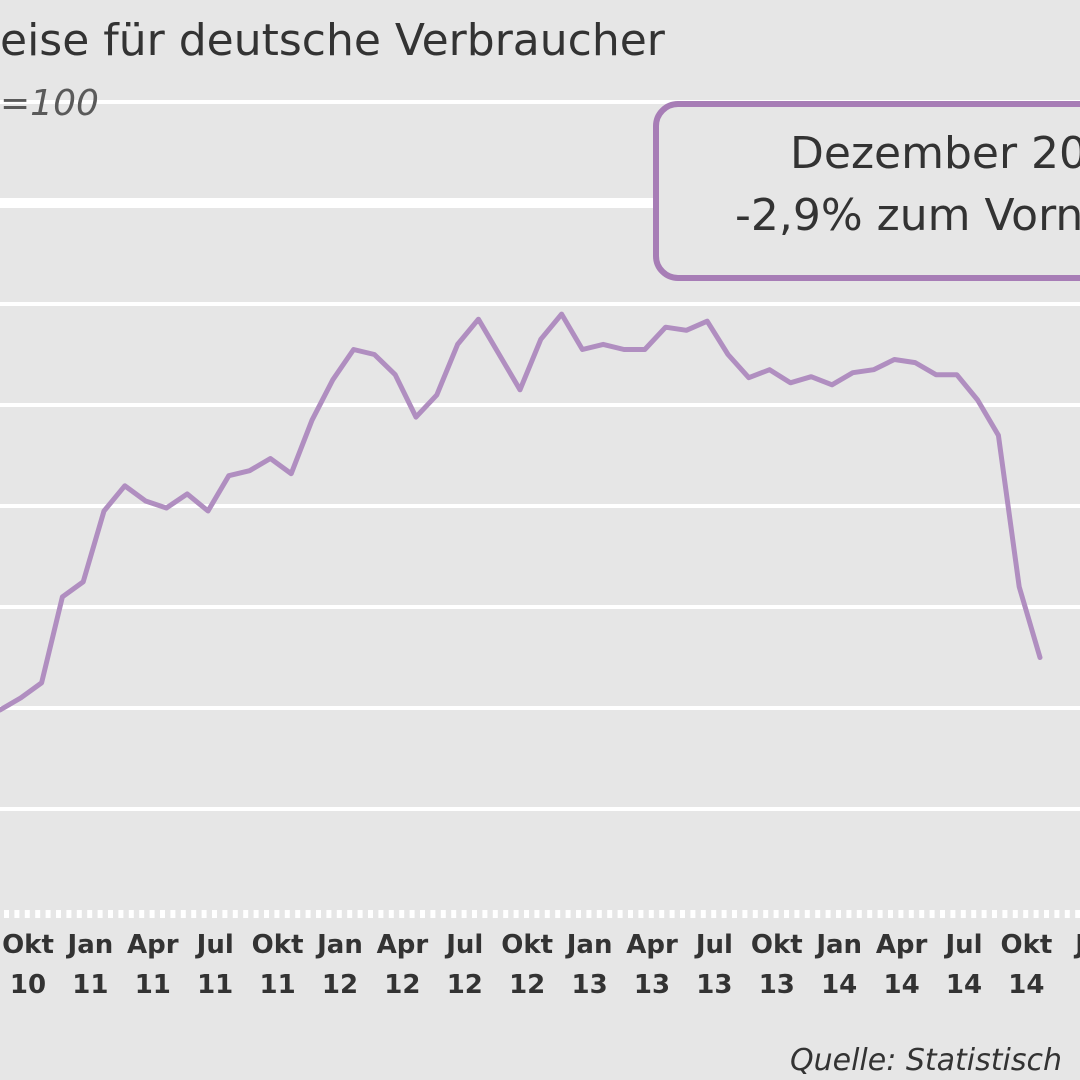  Describe the element at coordinates (333, 40) in the screenshot. I see `chart-title: eise für deutsche Verbraucher` at that location.